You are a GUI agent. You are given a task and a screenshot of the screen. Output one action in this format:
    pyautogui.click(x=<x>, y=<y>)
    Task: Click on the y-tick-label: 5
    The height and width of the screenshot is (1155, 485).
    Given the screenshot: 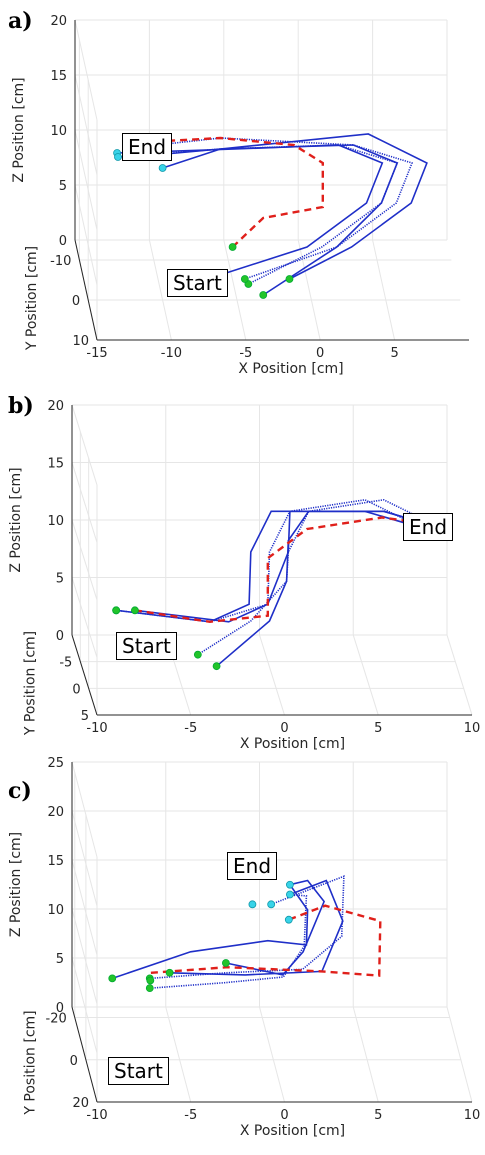 What is the action you would take?
    pyautogui.click(x=85, y=716)
    